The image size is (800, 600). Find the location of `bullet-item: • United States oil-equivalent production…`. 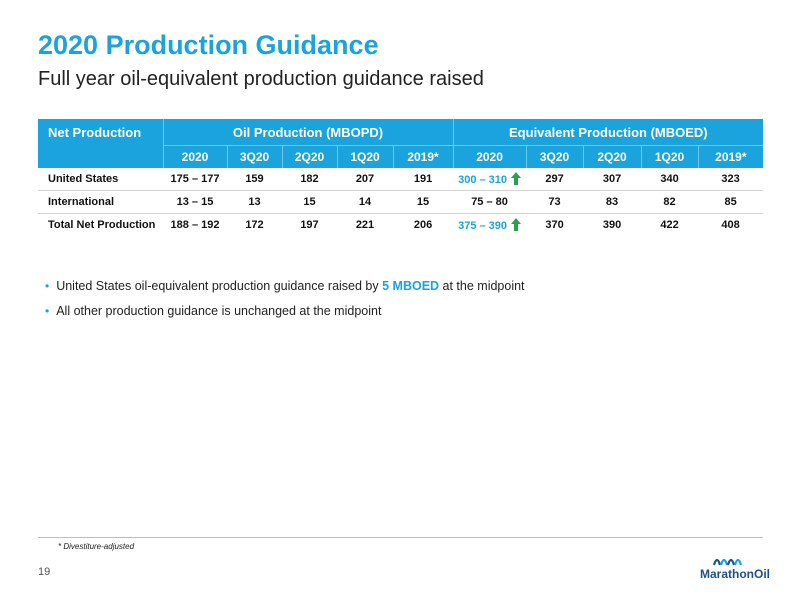

bullet-item: • United States oil-equivalent production… is located at coordinates (285, 286).